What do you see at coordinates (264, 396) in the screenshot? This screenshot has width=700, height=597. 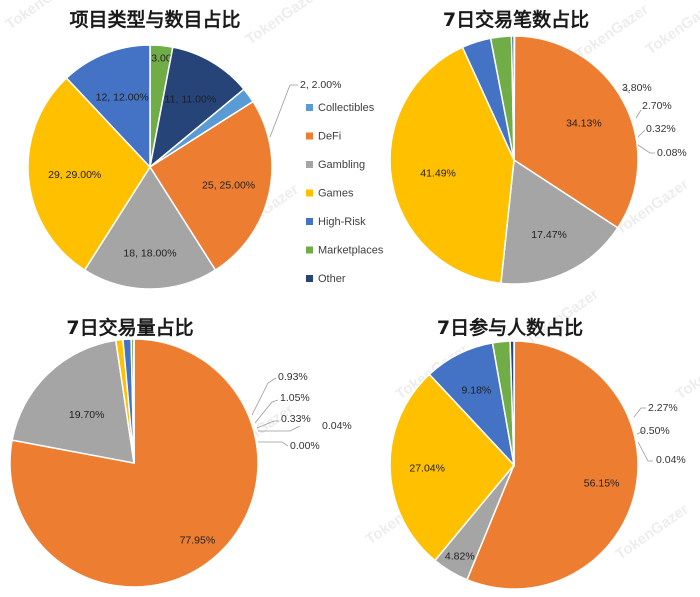 I see `leader-line-games` at bounding box center [264, 396].